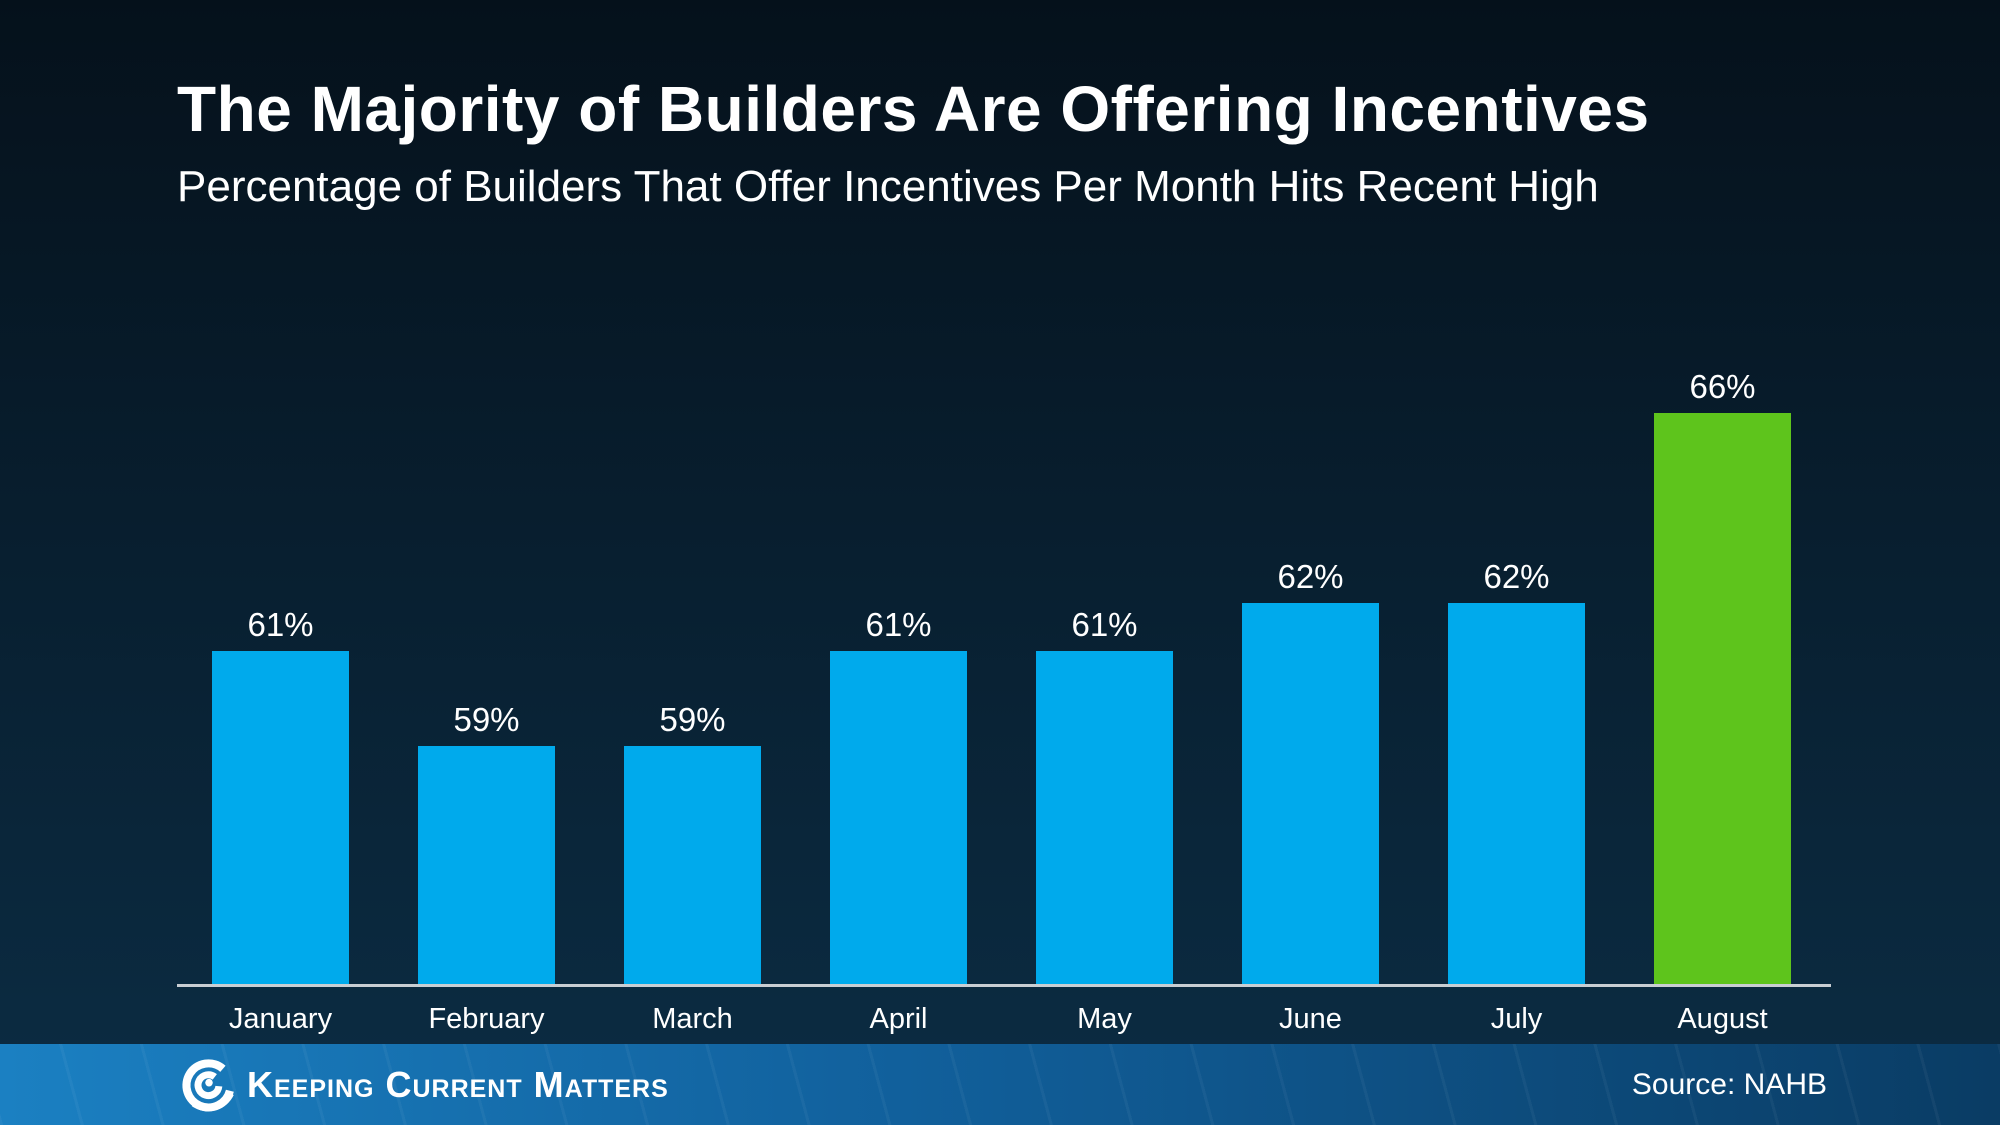  What do you see at coordinates (486, 1019) in the screenshot?
I see `x-axis-tick-label: February` at bounding box center [486, 1019].